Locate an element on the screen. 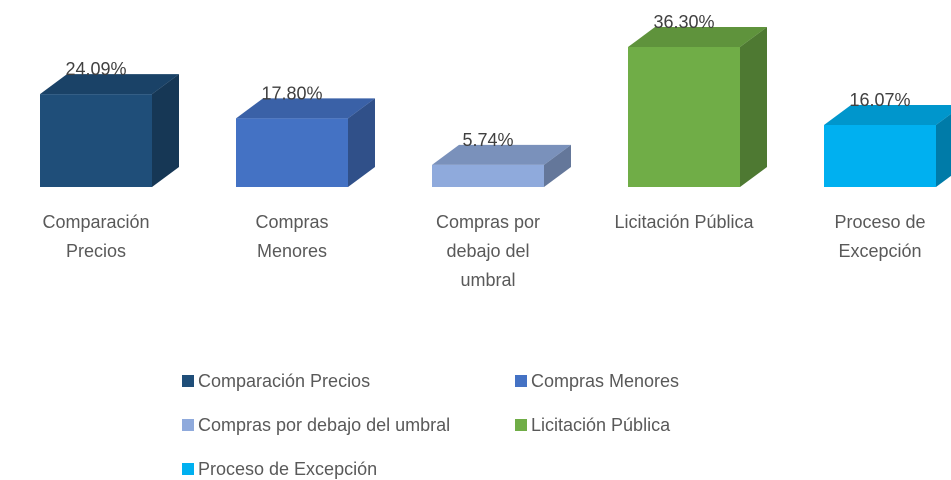 The width and height of the screenshot is (951, 480). data-label: 5.74% is located at coordinates (487, 140).